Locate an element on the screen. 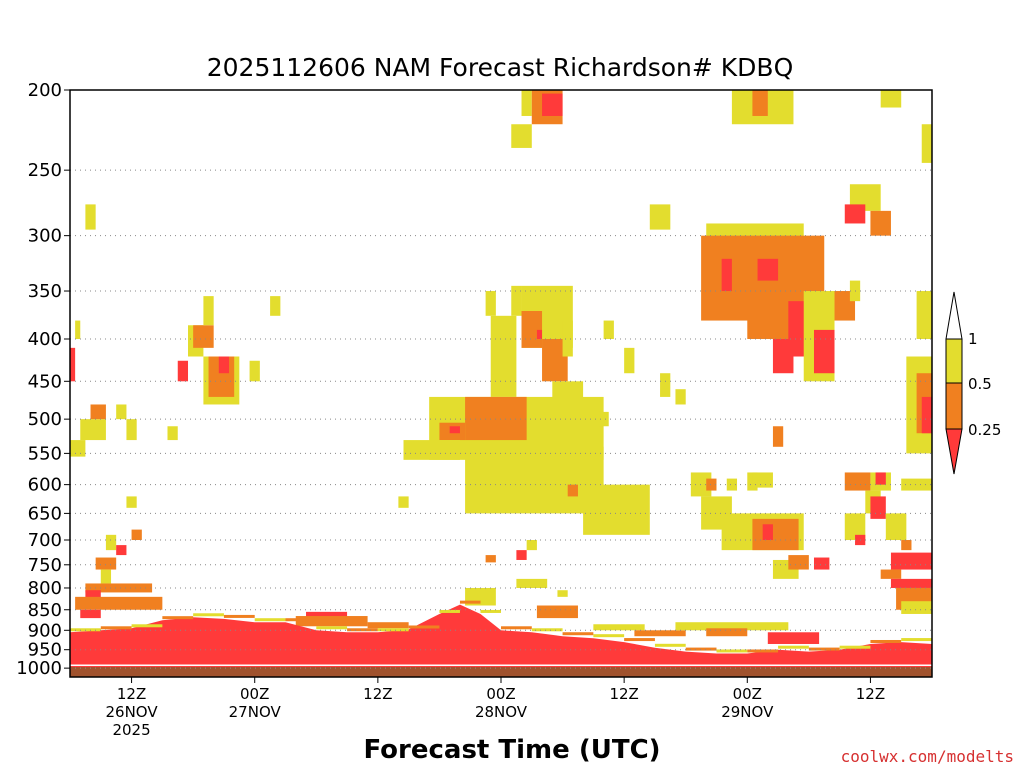 This screenshot has height=768, width=1024. legend-swatch-low is located at coordinates (954, 451).